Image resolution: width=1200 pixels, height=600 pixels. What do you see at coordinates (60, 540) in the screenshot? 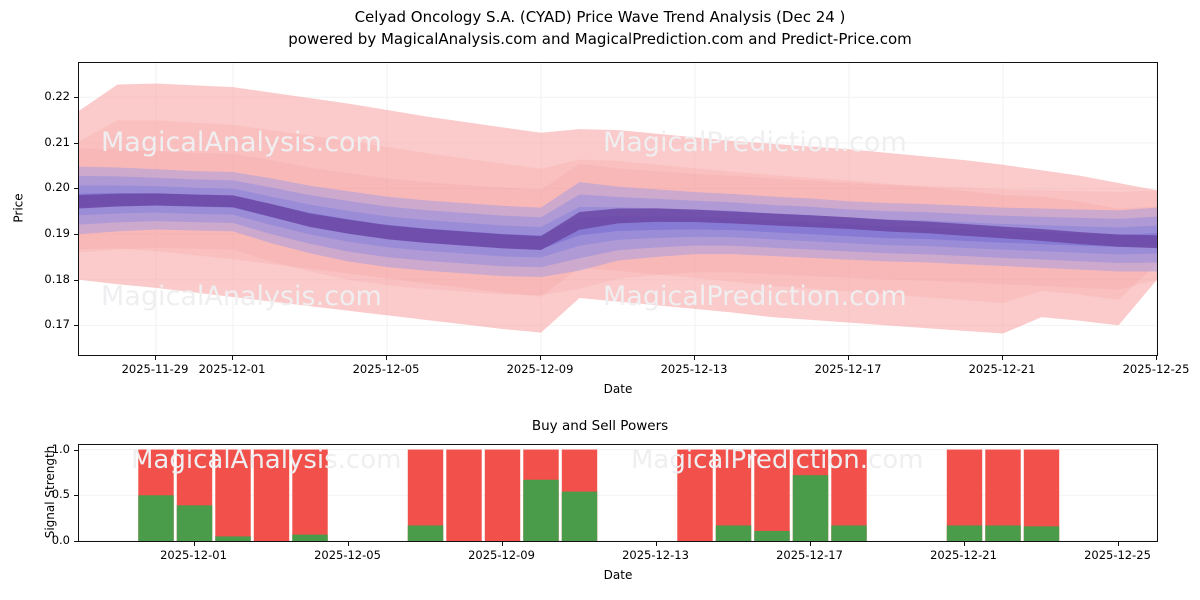
I see `signal-y-tick-label: 0.0` at bounding box center [60, 540].